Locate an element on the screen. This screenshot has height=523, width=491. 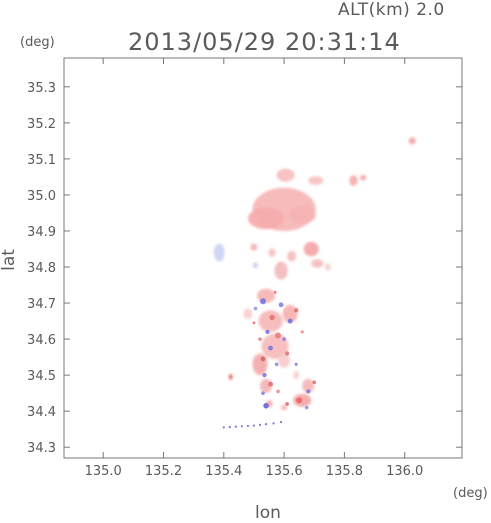
y-tick-label: 35.0 is located at coordinates (41, 196).